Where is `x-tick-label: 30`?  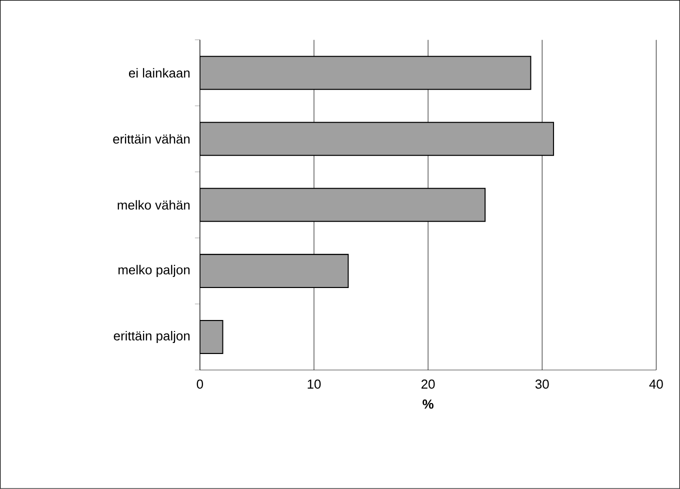
x-tick-label: 30 is located at coordinates (542, 384).